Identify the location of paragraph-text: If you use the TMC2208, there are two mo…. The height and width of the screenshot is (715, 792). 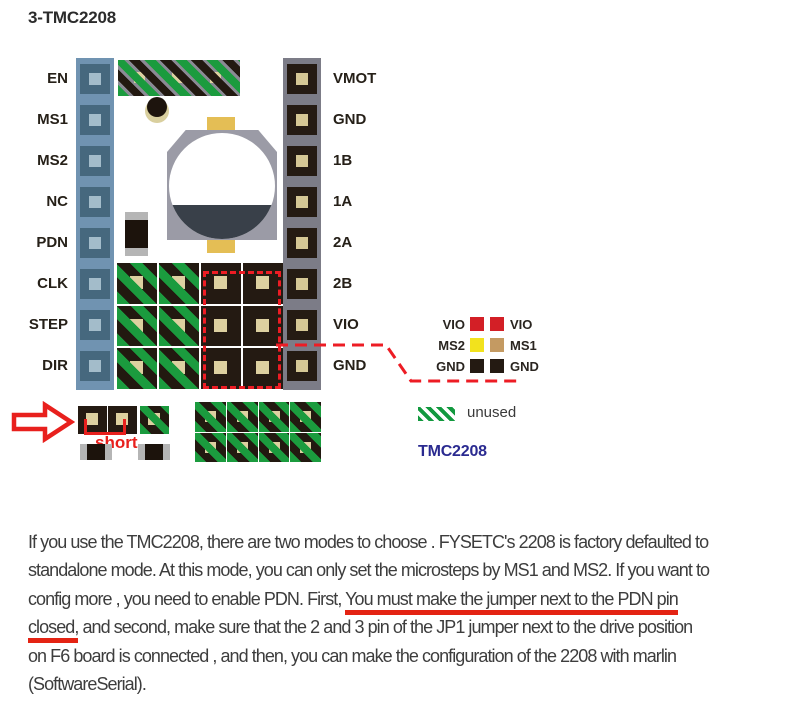
(368, 542).